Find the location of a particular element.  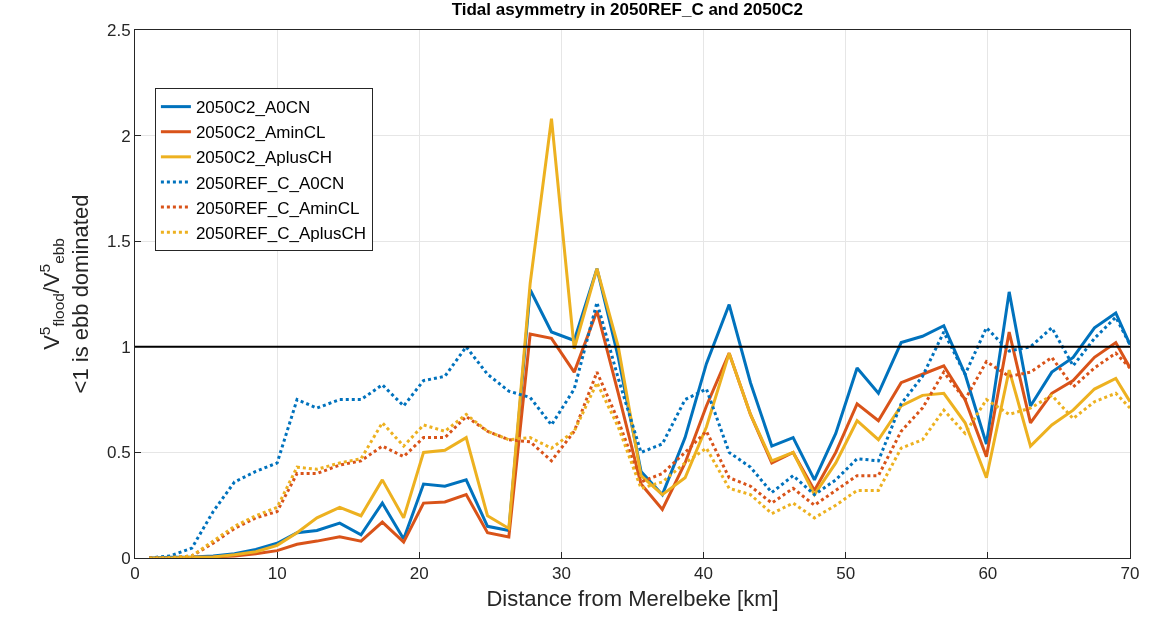

y-tick-label: 0.5 is located at coordinates (118, 453).